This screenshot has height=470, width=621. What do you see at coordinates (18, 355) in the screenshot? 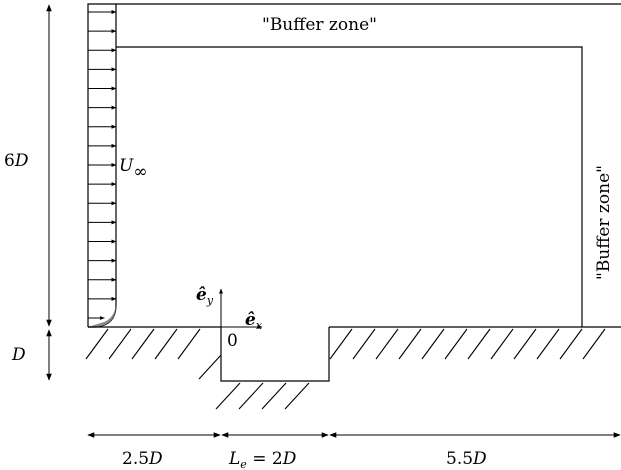
I see `cavity-depth-label: D` at bounding box center [18, 355].